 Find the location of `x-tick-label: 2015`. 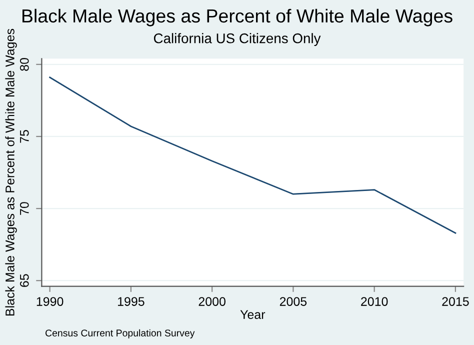

x-tick-label: 2015 is located at coordinates (455, 301).